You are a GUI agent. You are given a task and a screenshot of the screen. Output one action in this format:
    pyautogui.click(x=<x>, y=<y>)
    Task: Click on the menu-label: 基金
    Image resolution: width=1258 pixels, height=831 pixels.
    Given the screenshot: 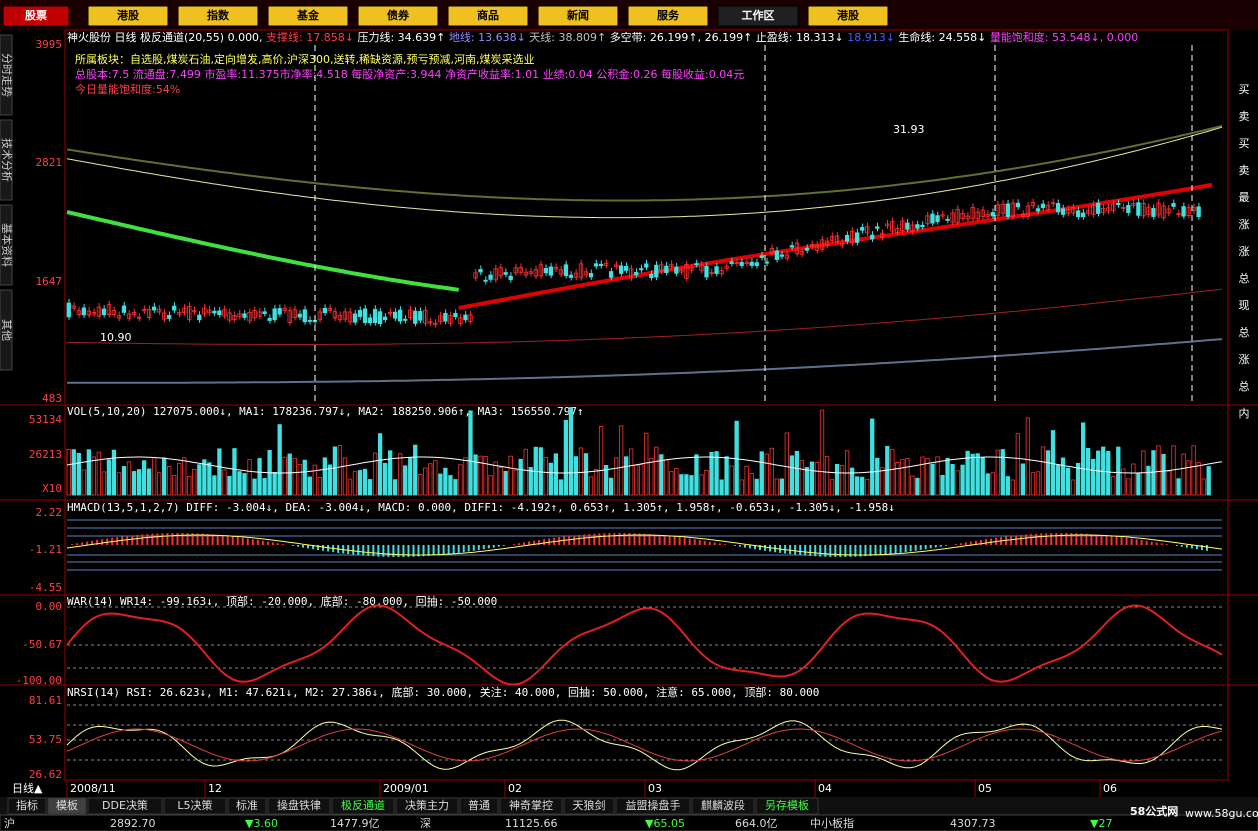 What is the action you would take?
    pyautogui.click(x=308, y=15)
    